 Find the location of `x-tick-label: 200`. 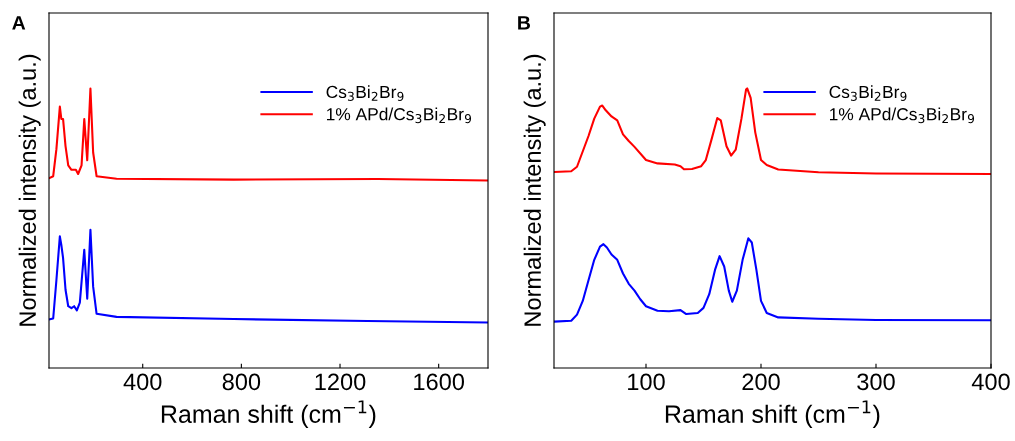

x-tick-label: 200 is located at coordinates (761, 382).